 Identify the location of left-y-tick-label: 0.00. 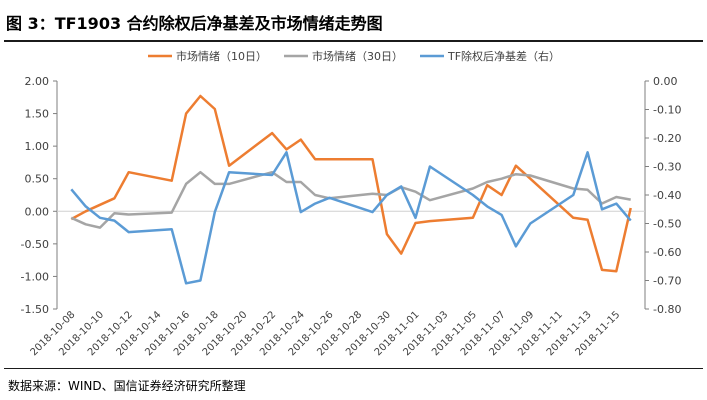
(37, 211).